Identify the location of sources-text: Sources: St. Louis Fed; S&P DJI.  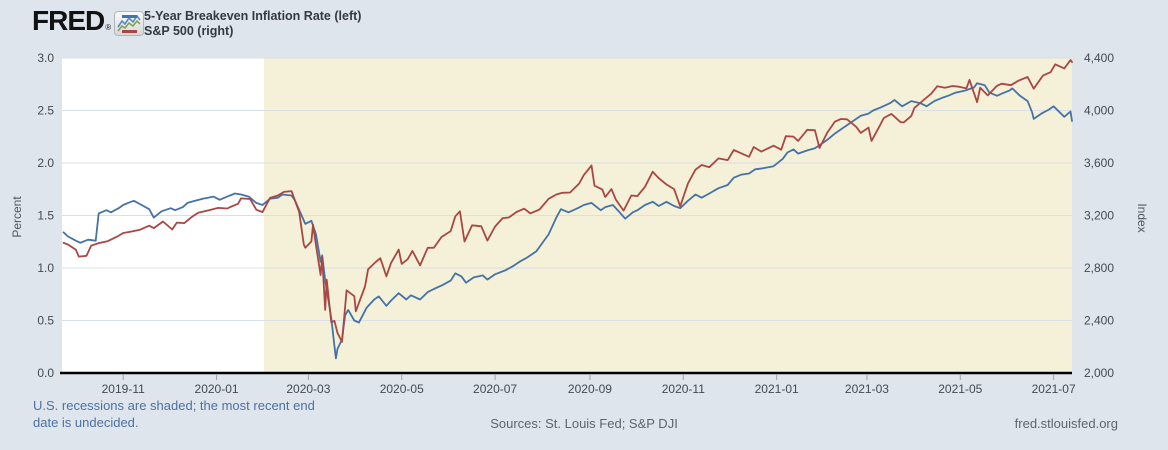
(584, 423).